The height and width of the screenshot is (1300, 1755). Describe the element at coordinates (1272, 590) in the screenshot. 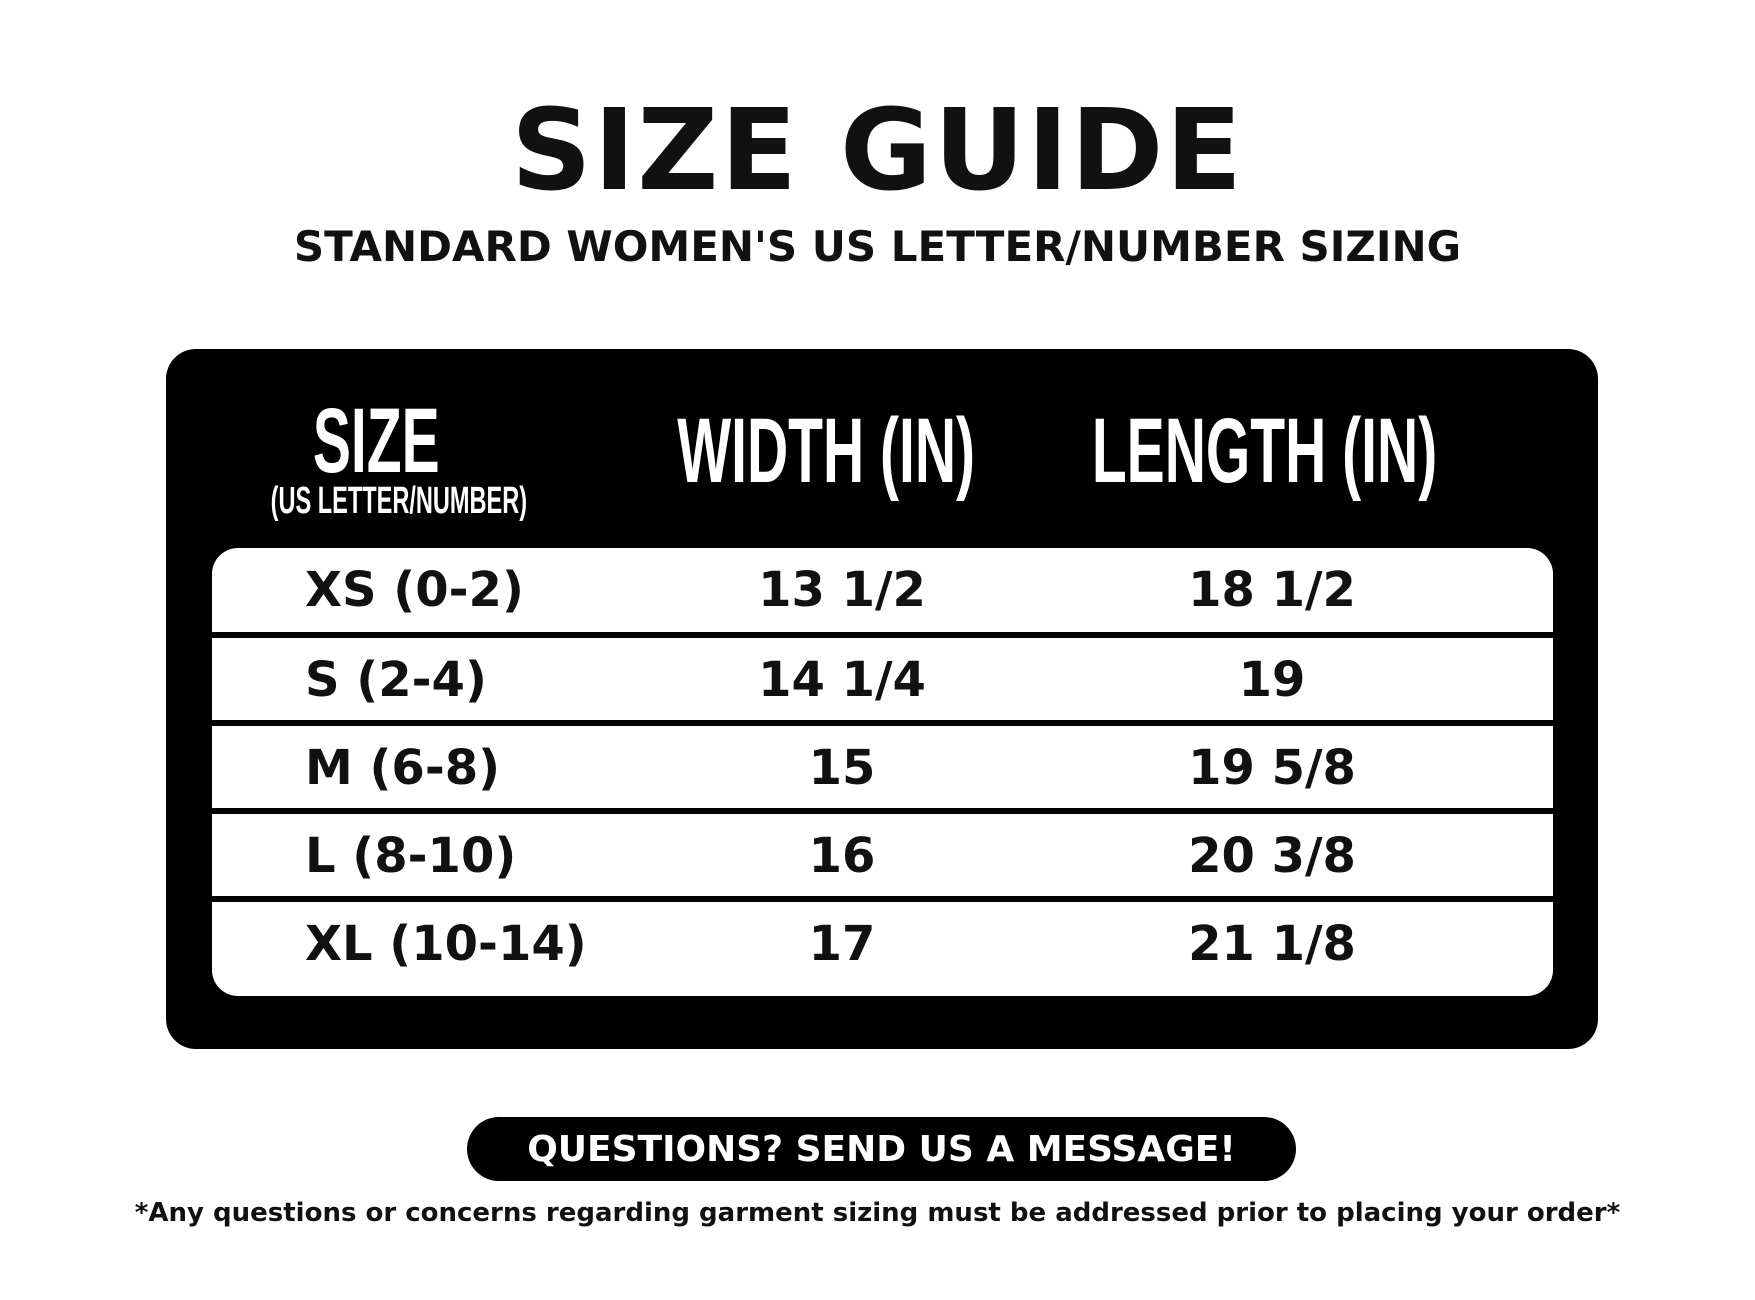

I see `cell-length: 18 1/2` at that location.